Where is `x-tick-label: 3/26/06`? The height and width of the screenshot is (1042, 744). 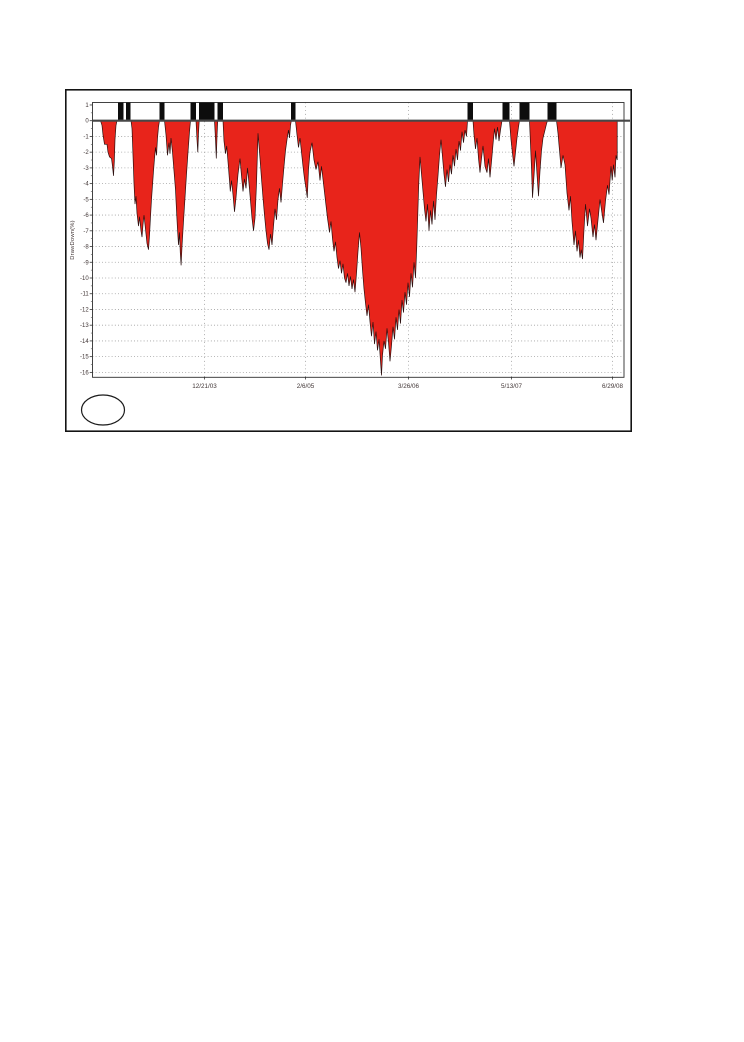
x-tick-label: 3/26/06 is located at coordinates (409, 386).